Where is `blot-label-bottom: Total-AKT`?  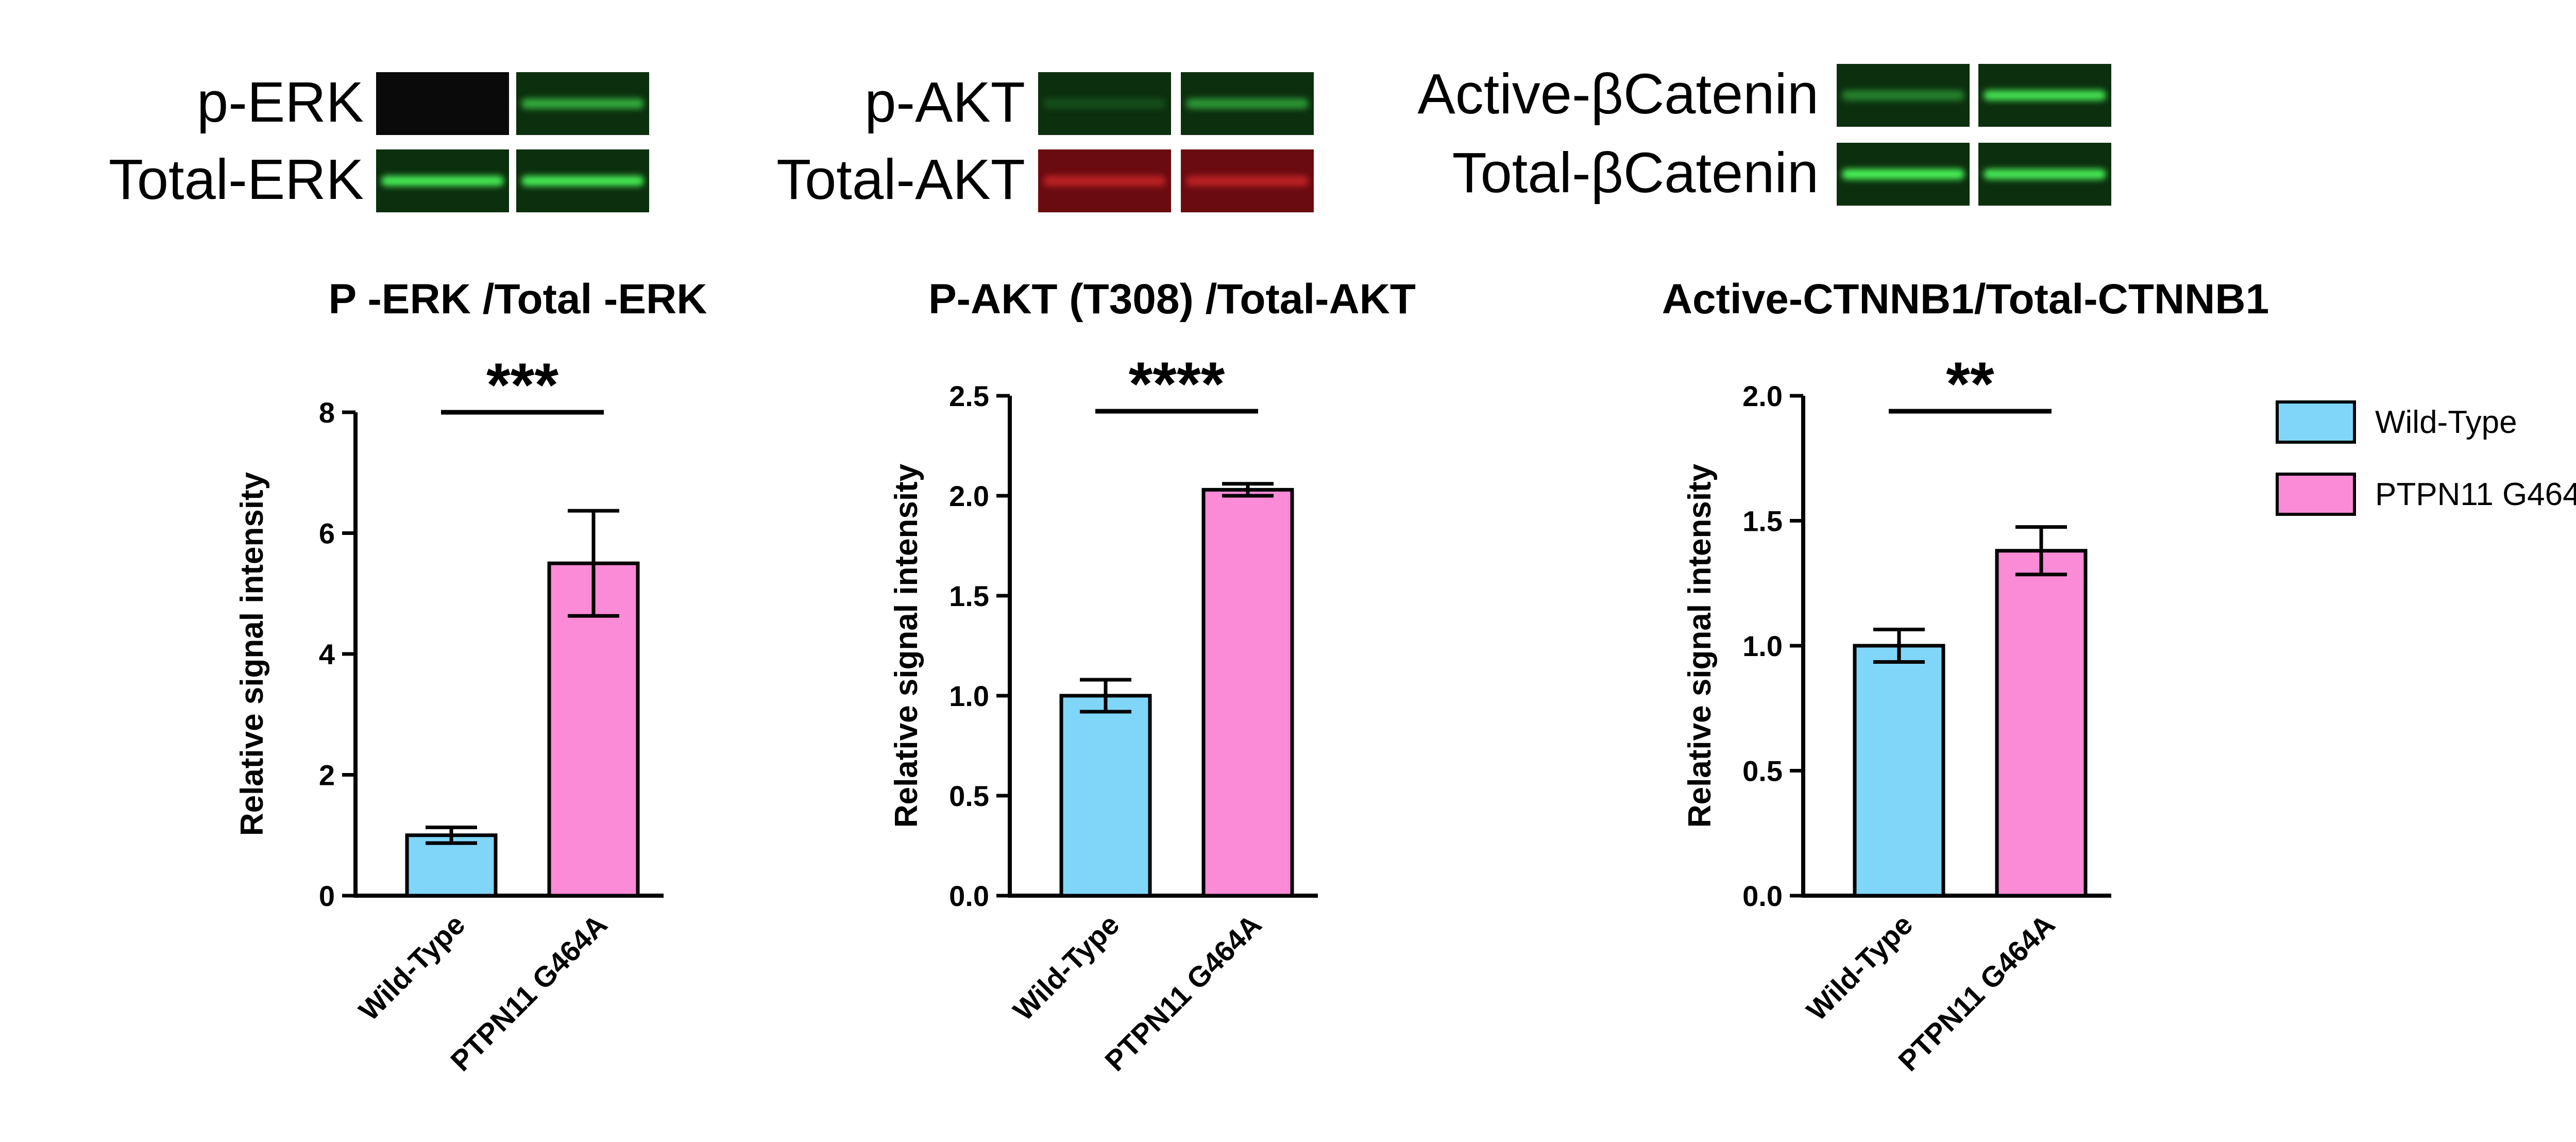
blot-label-bottom: Total-AKT is located at coordinates (900, 179).